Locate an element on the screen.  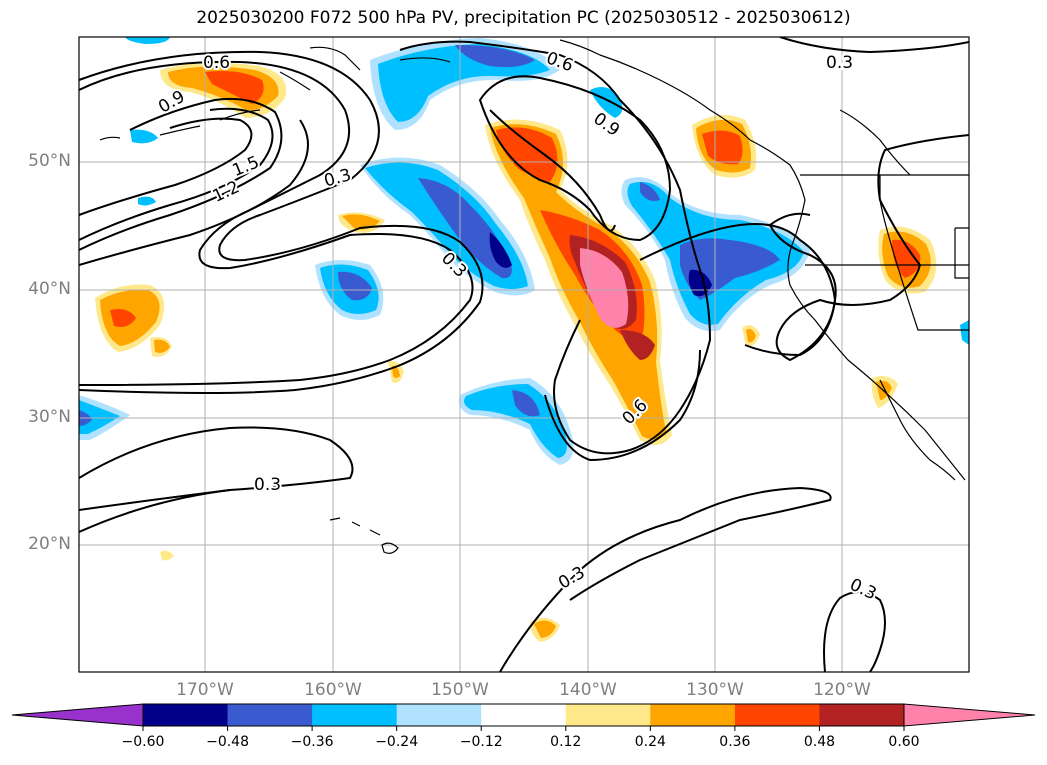
contour-0.9-west is located at coordinates (181, 174).